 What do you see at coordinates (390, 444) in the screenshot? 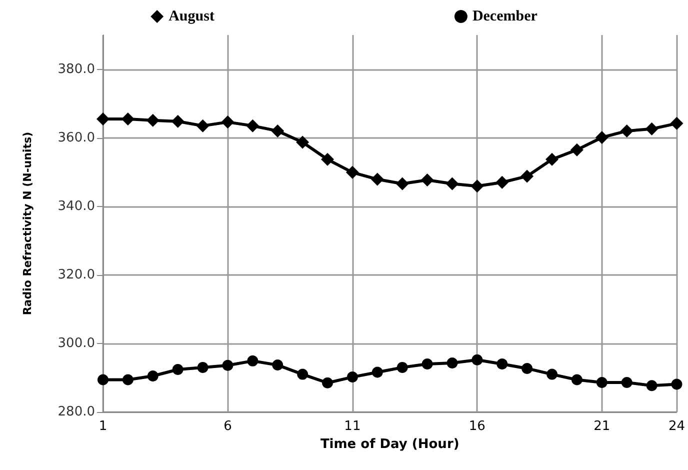
I see `x-axis-title: Time of Day (Hour)` at bounding box center [390, 444].